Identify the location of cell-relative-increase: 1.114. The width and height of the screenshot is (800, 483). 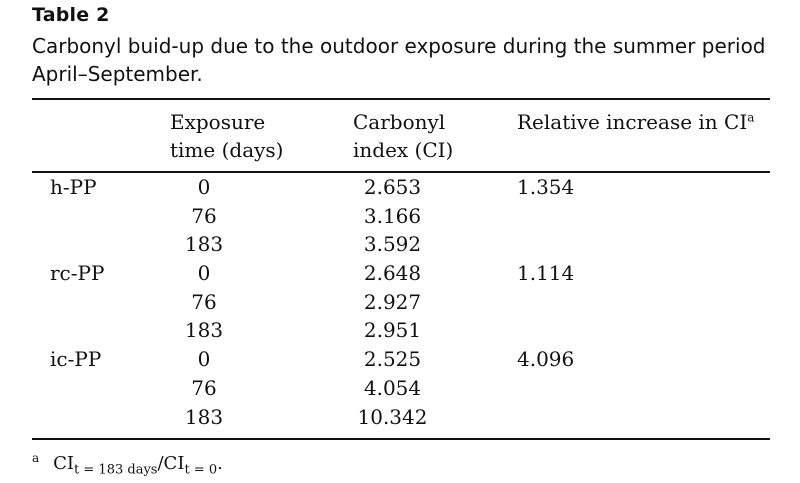
(546, 273).